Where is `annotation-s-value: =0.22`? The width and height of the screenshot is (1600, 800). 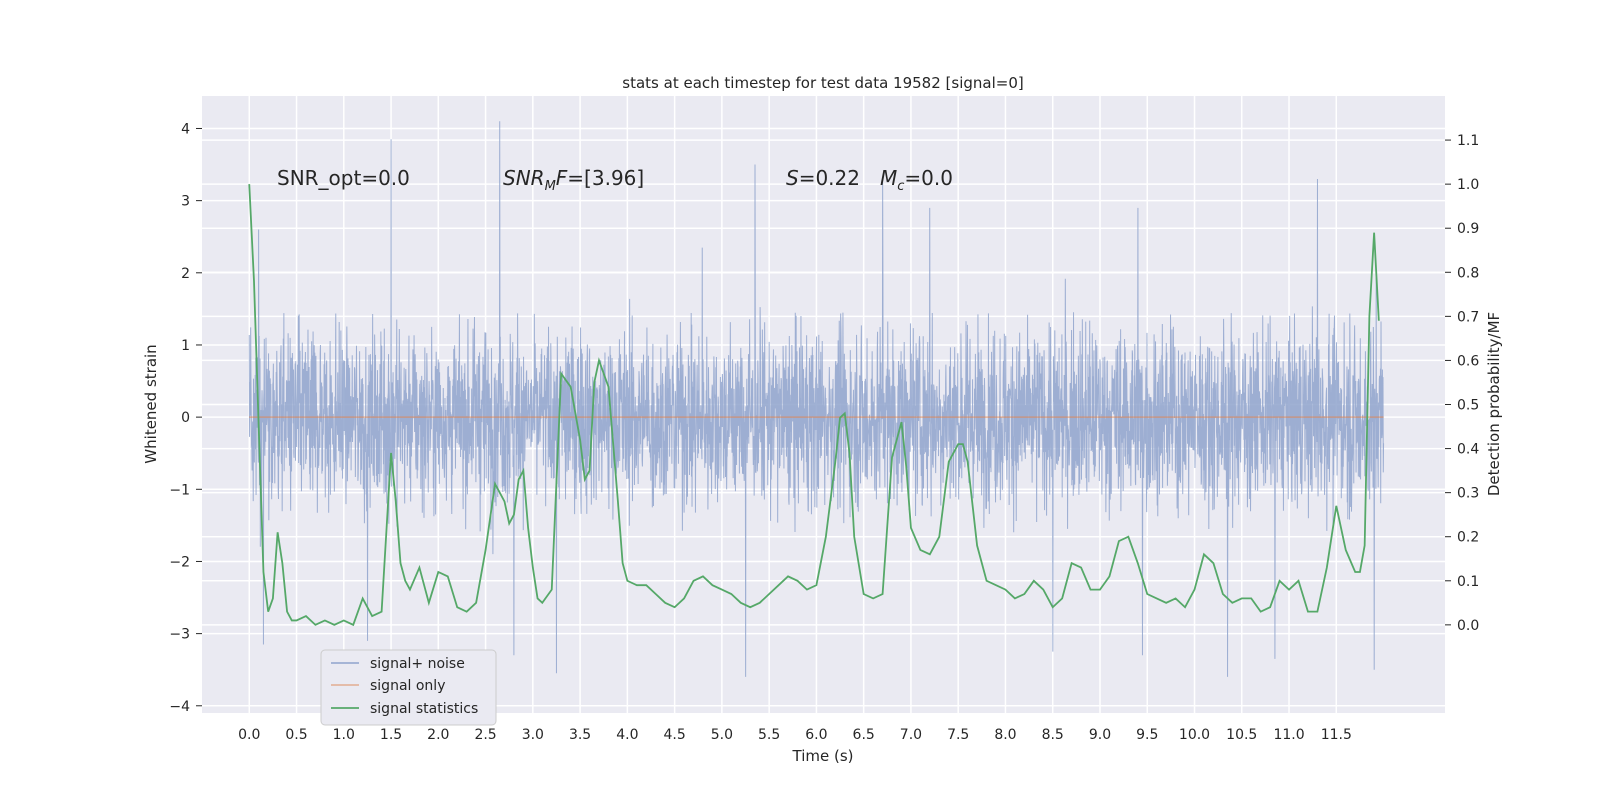 annotation-s-value: =0.22 is located at coordinates (829, 178).